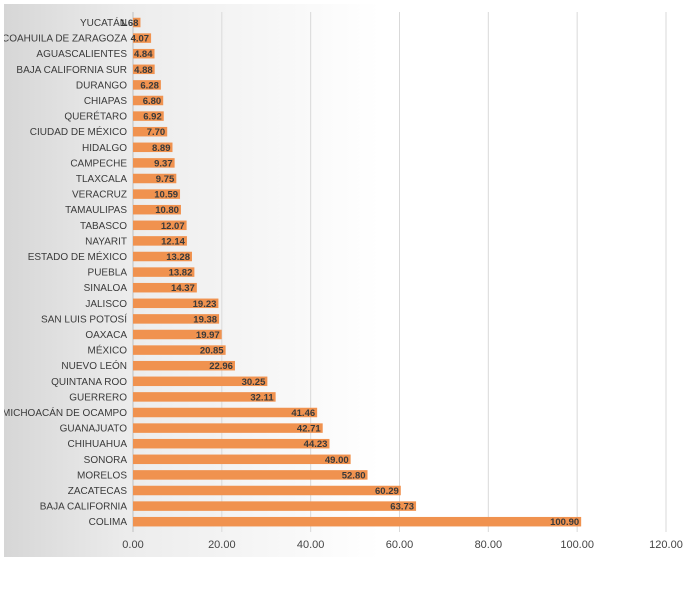  I want to click on x-axis-tick-labels: 0.00 20.00 40.00 60.00 80.00 100.00 120.00, so click(402, 545).